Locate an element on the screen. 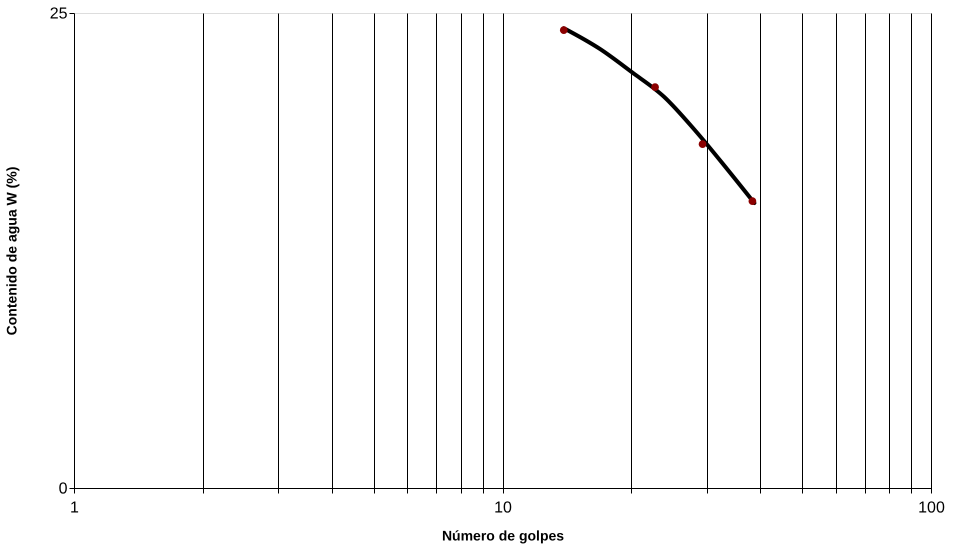  x-tick-label: 10 is located at coordinates (503, 508).